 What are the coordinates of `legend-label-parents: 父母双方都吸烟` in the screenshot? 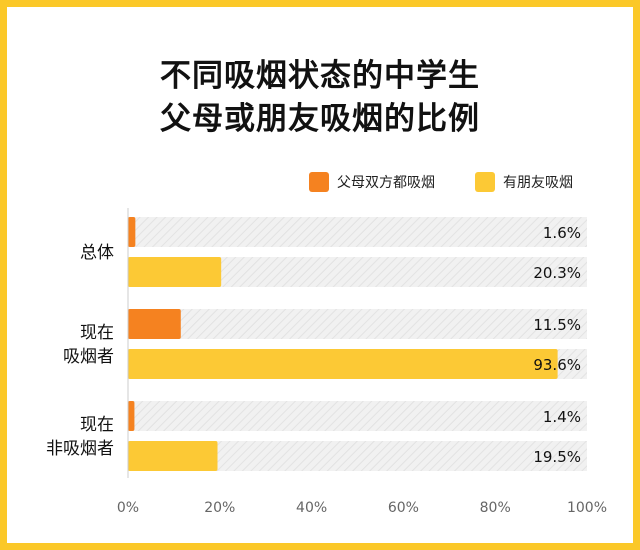 It's located at (386, 183).